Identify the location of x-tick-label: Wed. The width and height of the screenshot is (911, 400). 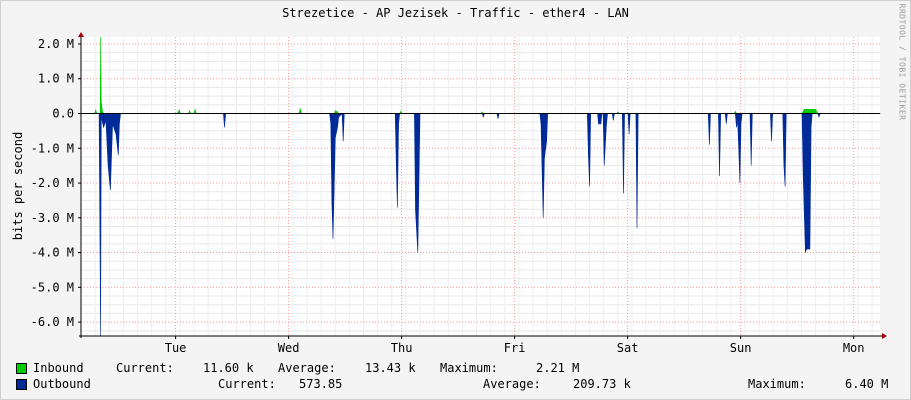
(289, 348).